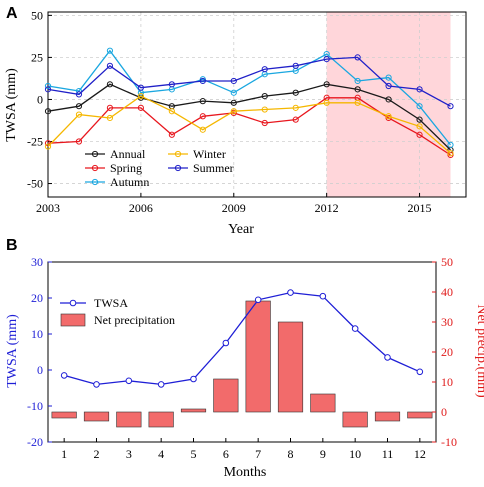 The height and width of the screenshot is (487, 484). Describe the element at coordinates (327, 208) in the screenshot. I see `x-tick-label: 2012` at that location.